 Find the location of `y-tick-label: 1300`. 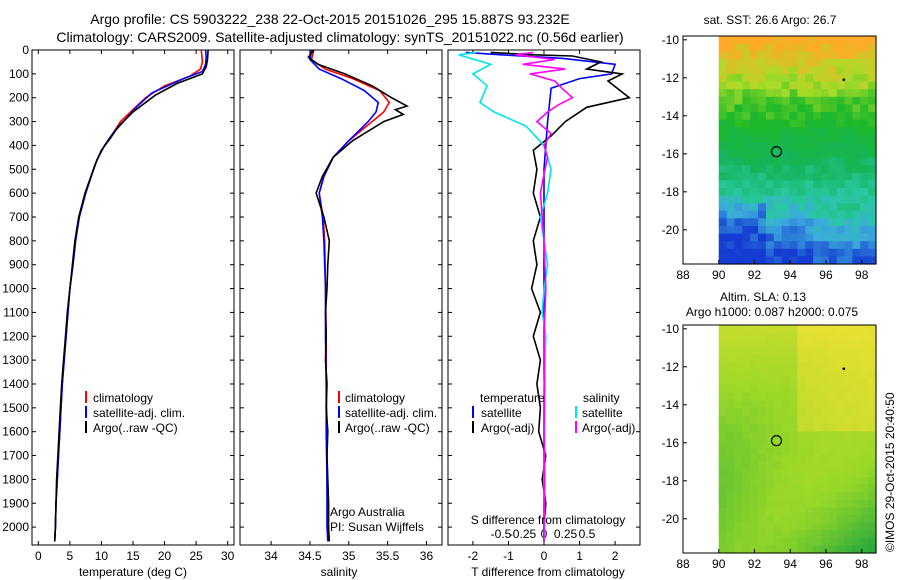

y-tick-label: 1300 is located at coordinates (15, 360).